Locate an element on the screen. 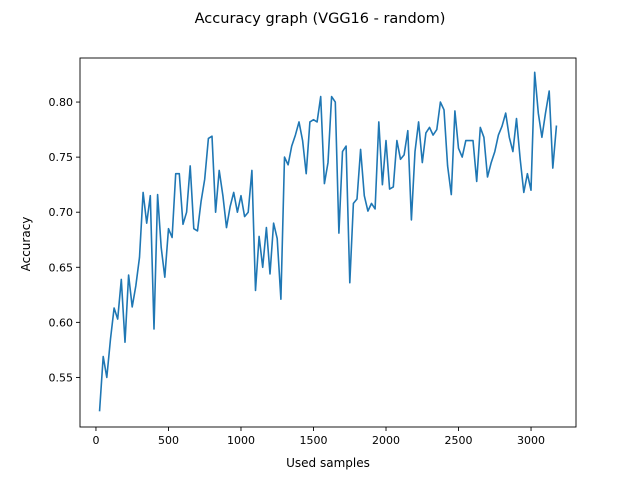 This screenshot has height=480, width=640. x-tick-label: 2500 is located at coordinates (459, 440).